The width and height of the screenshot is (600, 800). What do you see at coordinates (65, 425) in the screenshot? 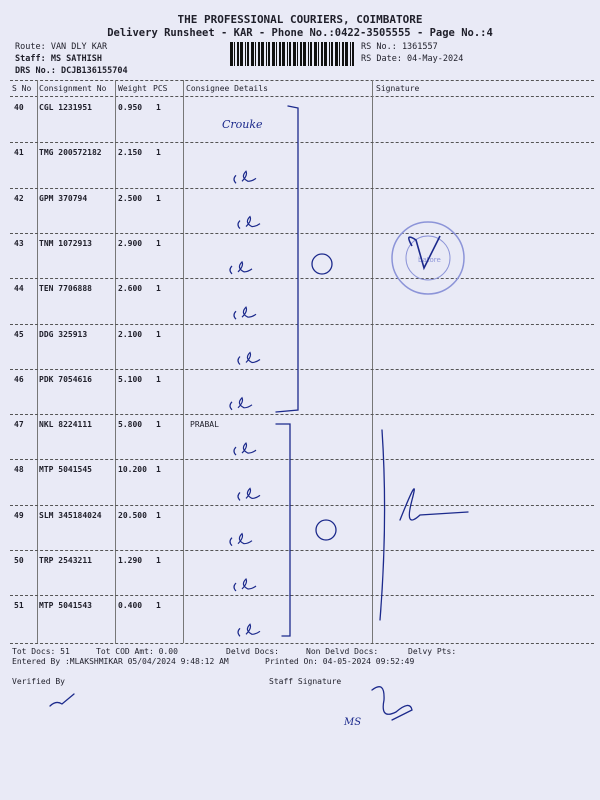
I see `cell-consignment: NKL 8224111` at bounding box center [65, 425].